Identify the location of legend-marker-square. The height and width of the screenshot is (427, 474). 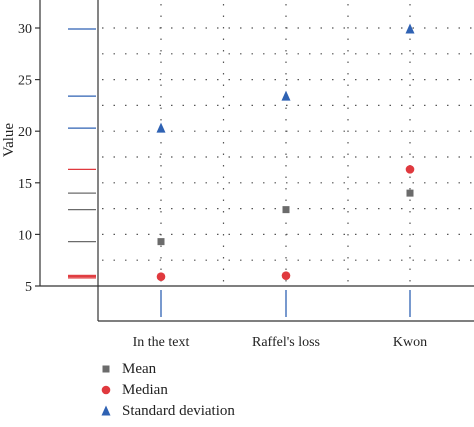
(106, 369).